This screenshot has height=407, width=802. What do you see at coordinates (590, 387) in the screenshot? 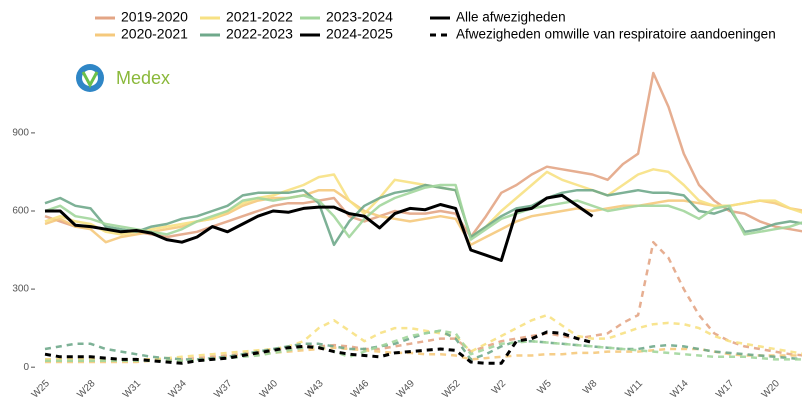
I see `x-tick-label: W8` at bounding box center [590, 387].